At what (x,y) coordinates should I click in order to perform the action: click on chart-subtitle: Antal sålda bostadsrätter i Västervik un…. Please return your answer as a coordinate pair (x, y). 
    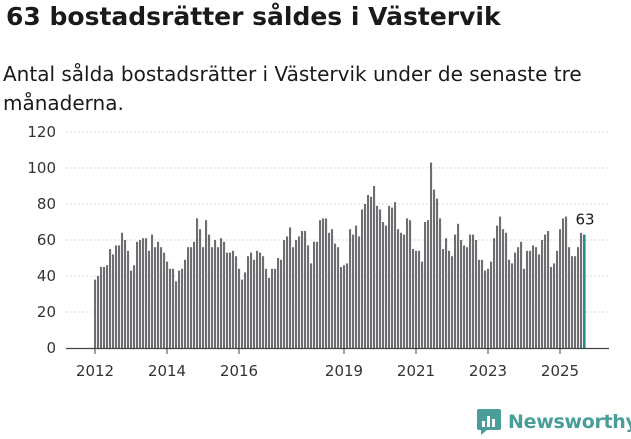
    Looking at the image, I should click on (292, 88).